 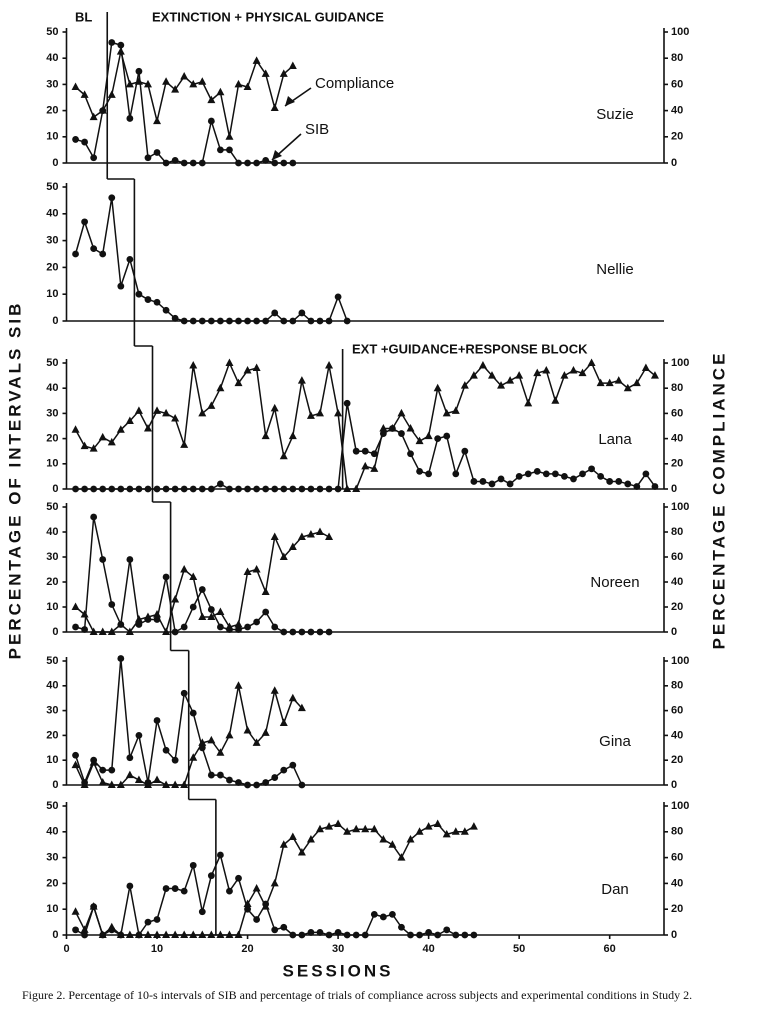 What do you see at coordinates (52, 686) in the screenshot?
I see `y-tick-label: 40` at bounding box center [52, 686].